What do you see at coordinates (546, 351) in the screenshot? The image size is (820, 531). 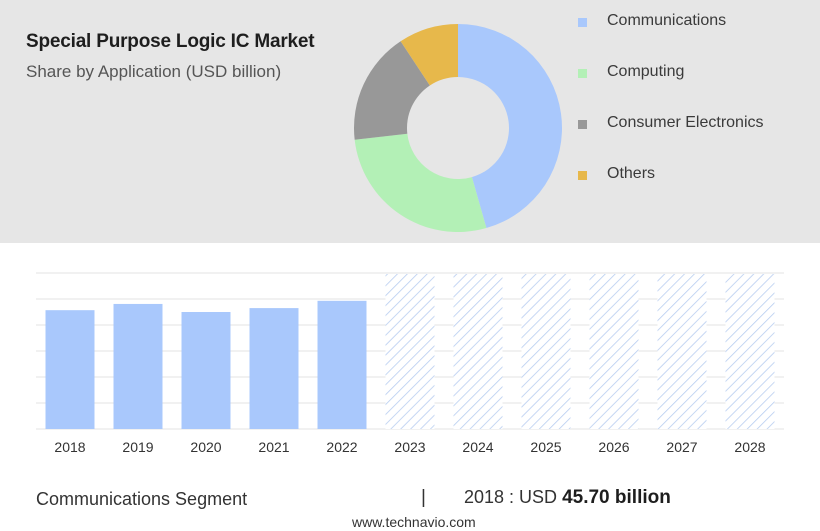 I see `forecast-bar-2025` at bounding box center [546, 351].